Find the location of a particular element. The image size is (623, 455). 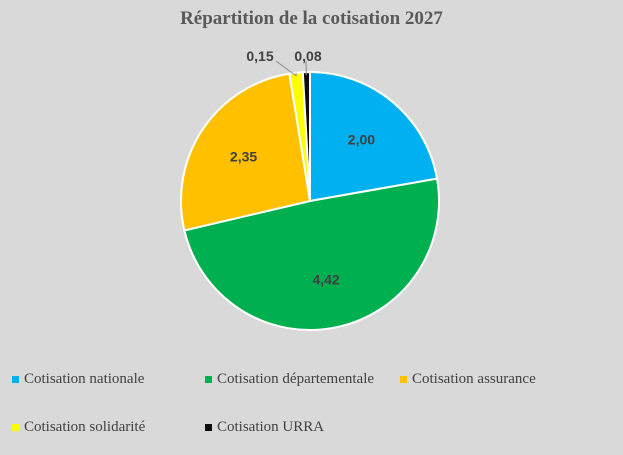

pie-slice-nationale is located at coordinates (374, 136).